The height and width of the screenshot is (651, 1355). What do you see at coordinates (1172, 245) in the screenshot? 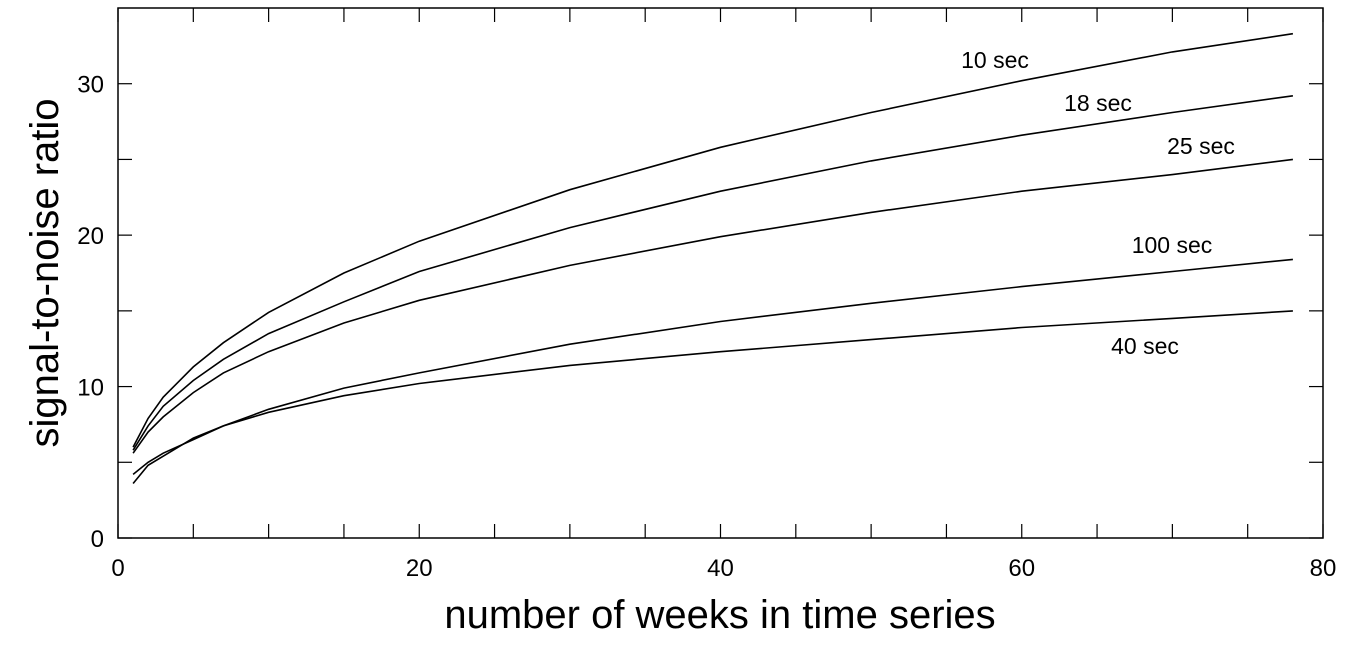
I see `series-label: 100 sec` at bounding box center [1172, 245].